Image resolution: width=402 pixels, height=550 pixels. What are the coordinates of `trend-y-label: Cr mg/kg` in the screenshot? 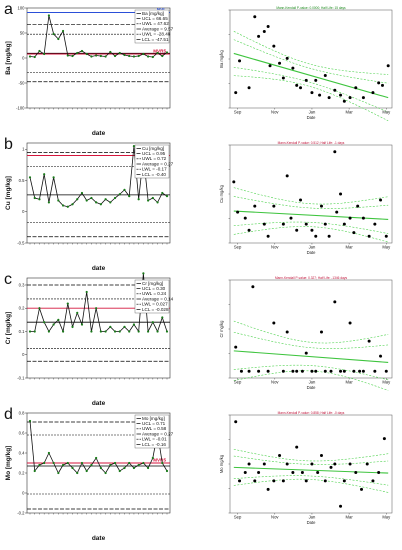 It's located at (221, 329).